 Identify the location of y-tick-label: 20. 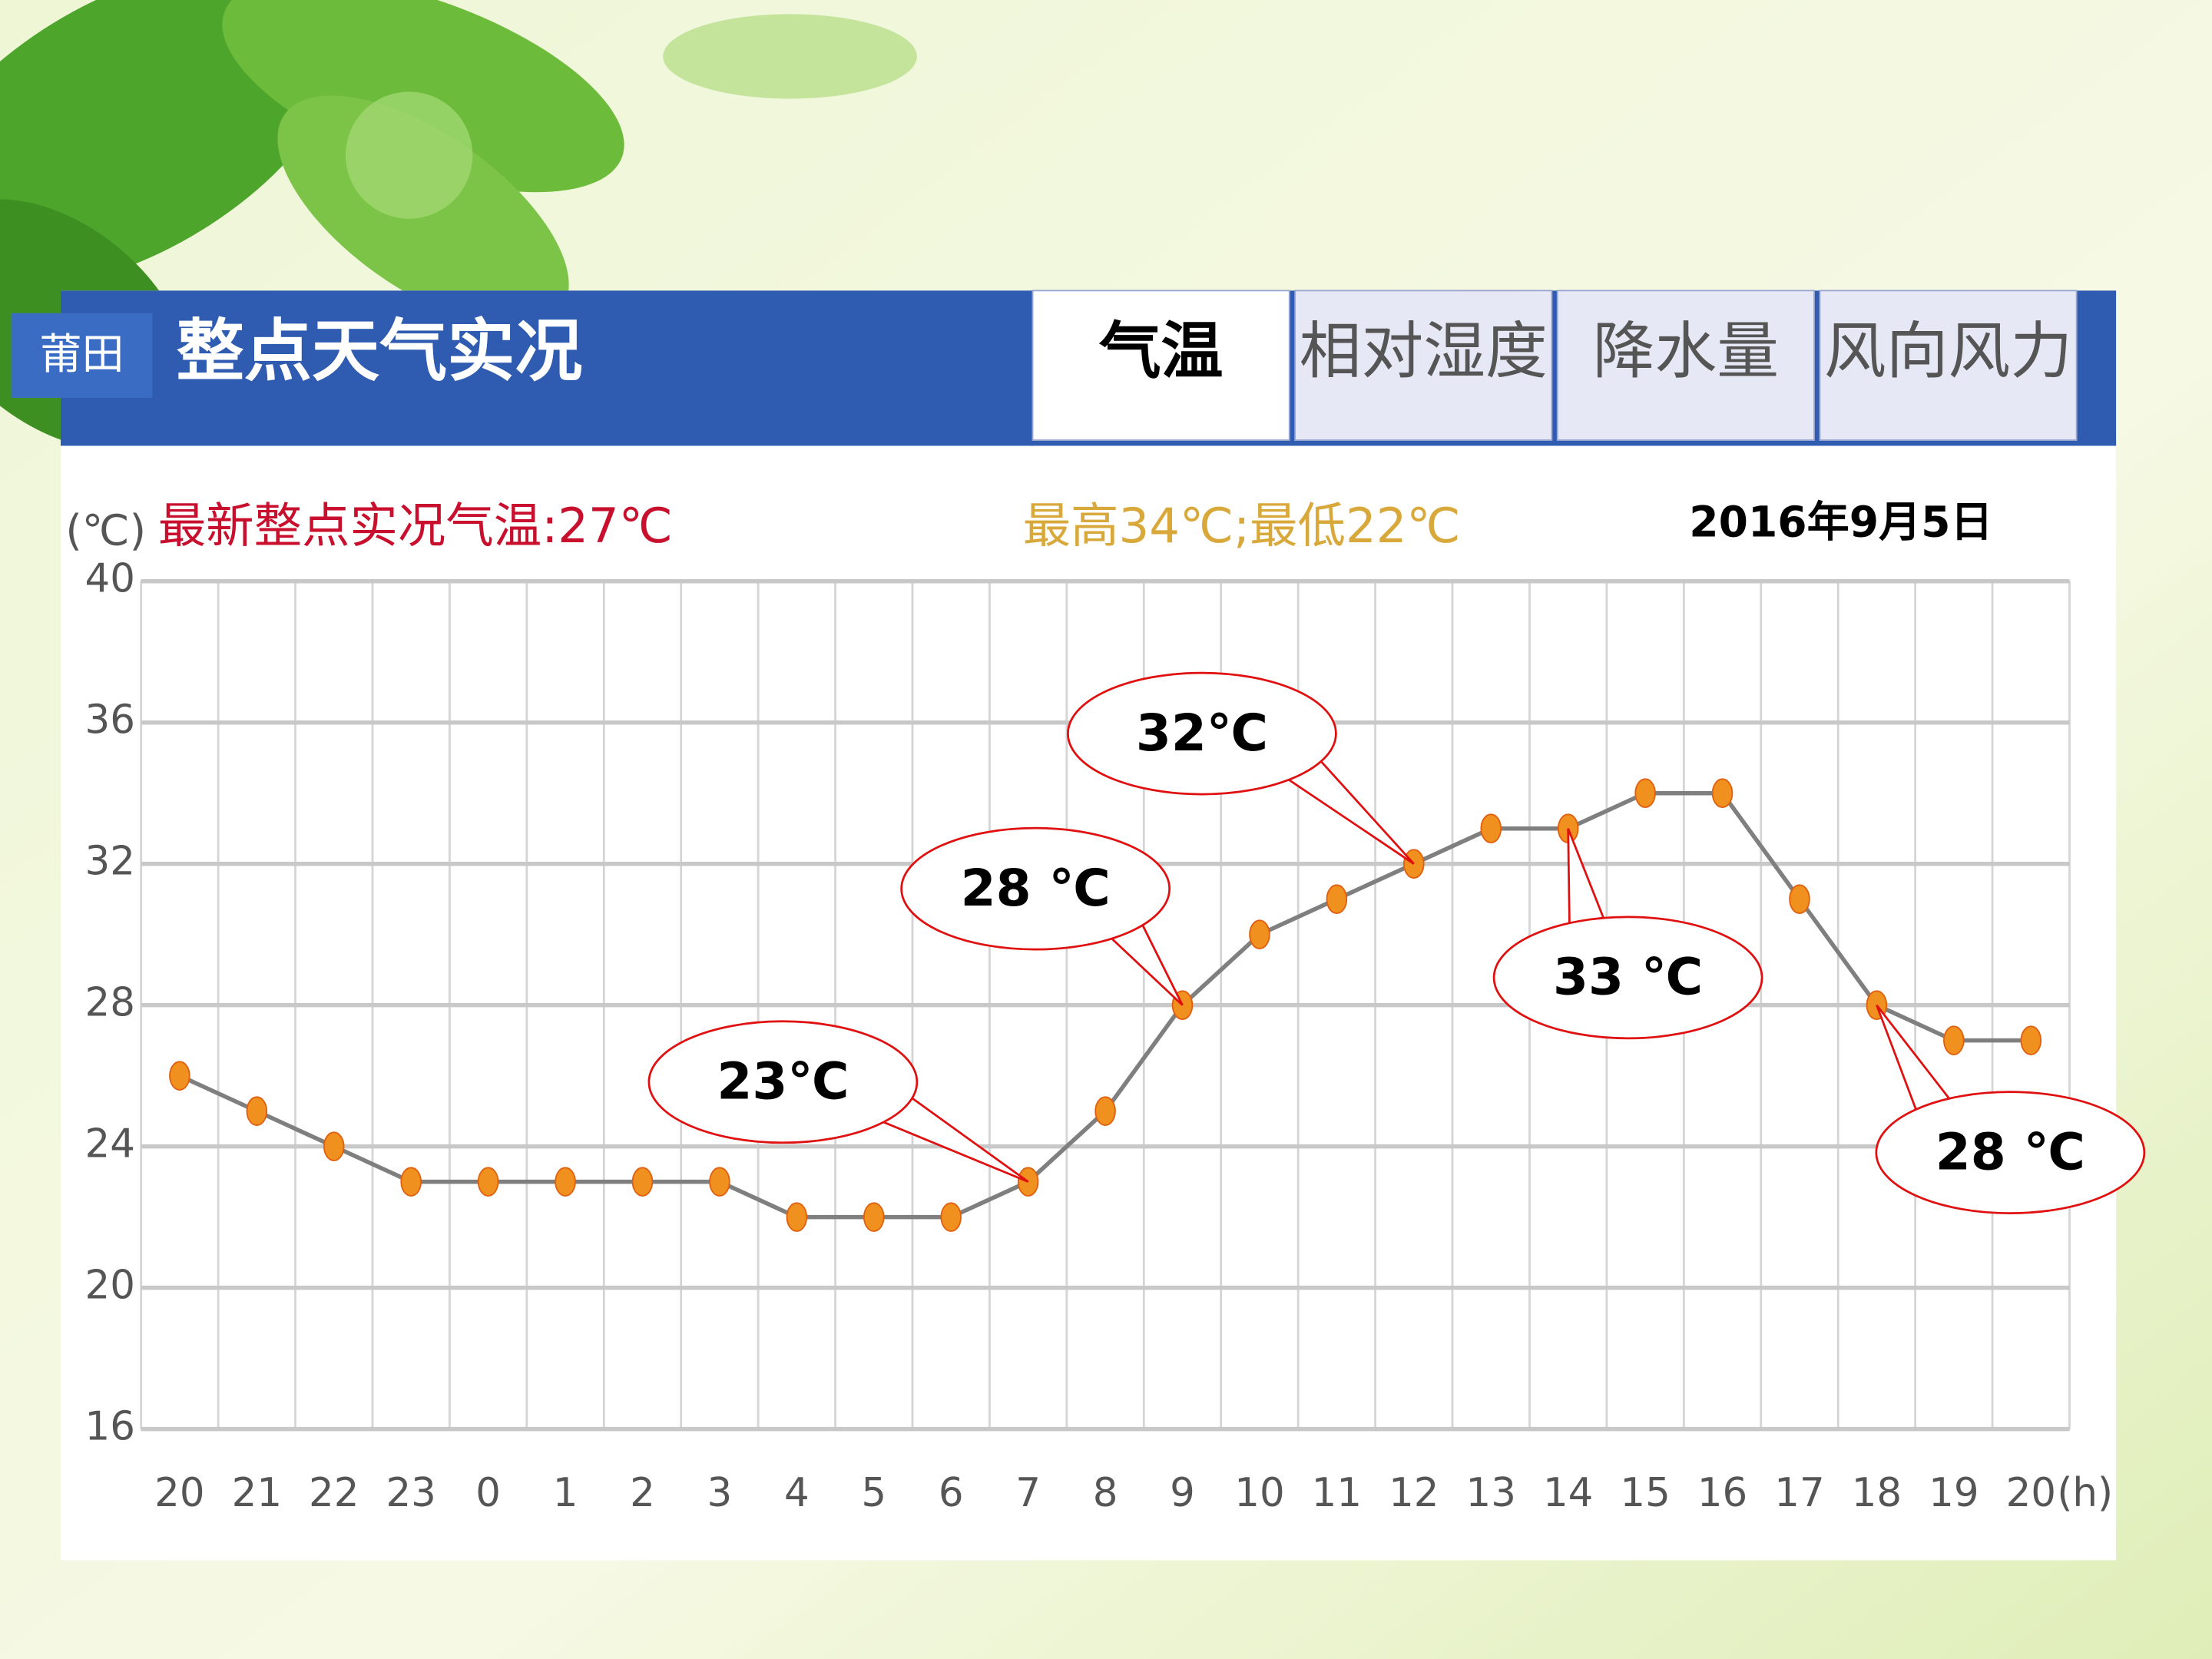
(110, 1286).